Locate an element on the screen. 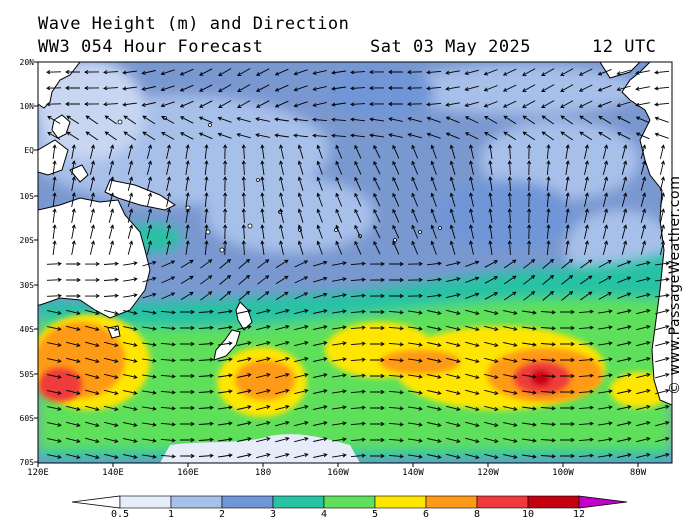 This screenshot has height=525, width=700. colorbar-label: 5 is located at coordinates (375, 514).